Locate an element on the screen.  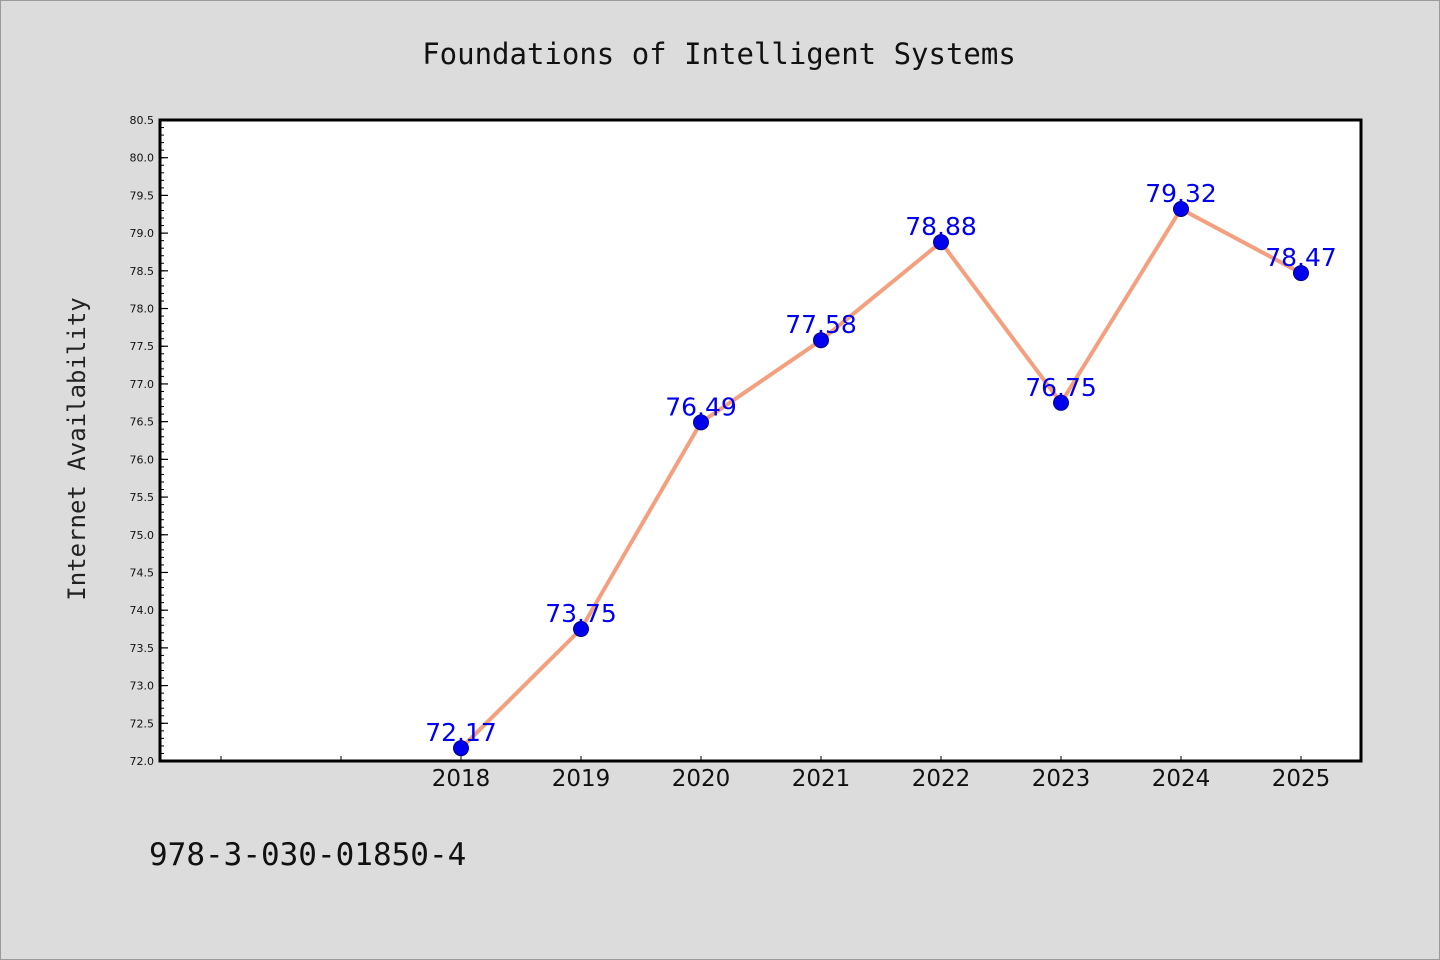
data-label: 73.75 is located at coordinates (581, 613).